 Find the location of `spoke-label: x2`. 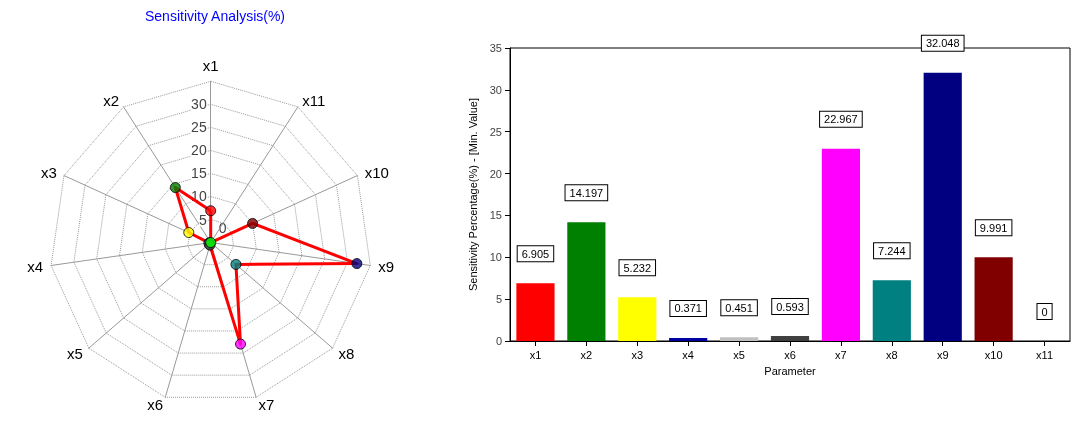

spoke-label: x2 is located at coordinates (111, 100).